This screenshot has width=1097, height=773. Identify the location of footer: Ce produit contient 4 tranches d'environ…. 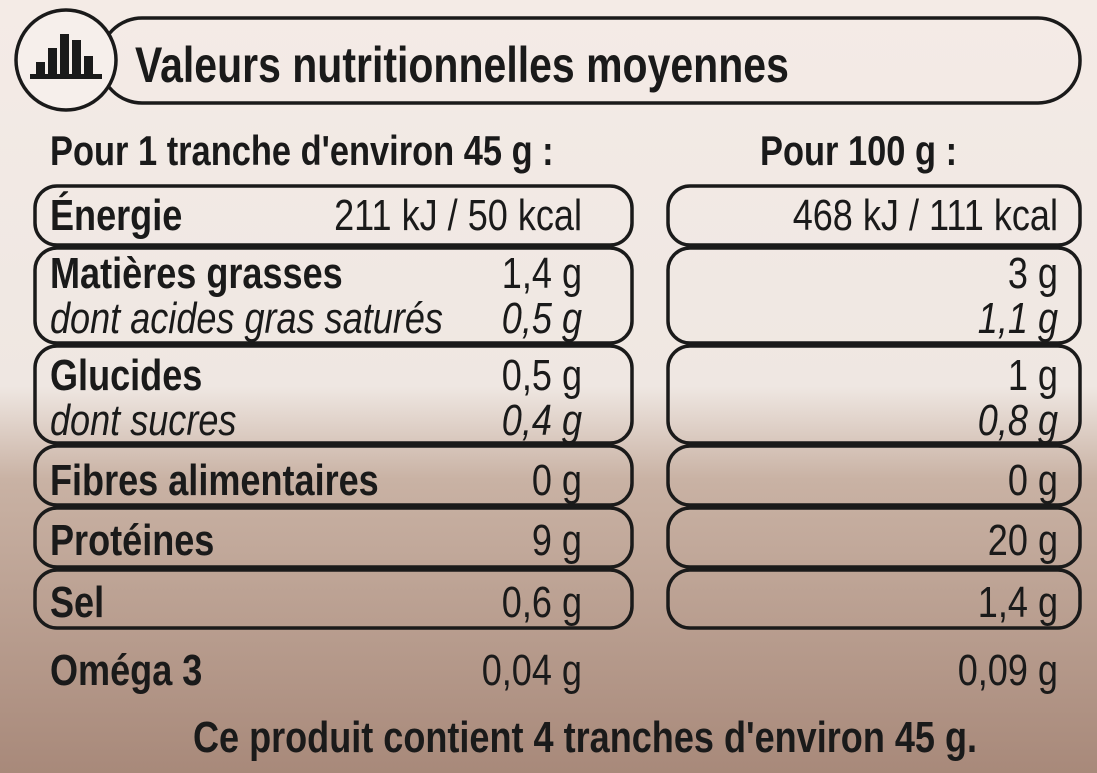
(585, 737).